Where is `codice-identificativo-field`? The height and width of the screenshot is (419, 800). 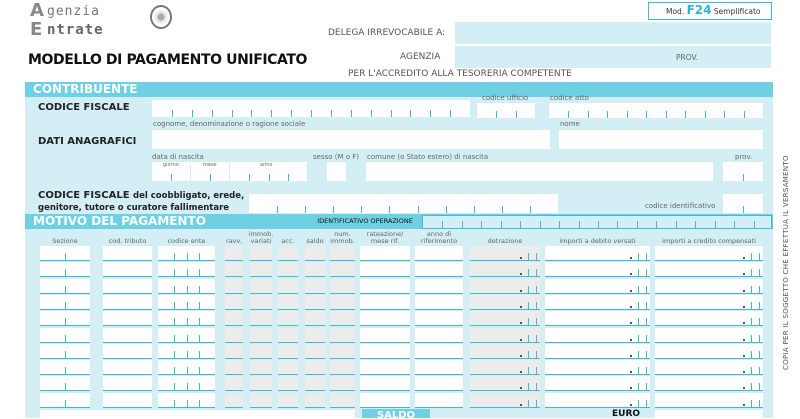
codice-identificativo-field is located at coordinates (743, 203).